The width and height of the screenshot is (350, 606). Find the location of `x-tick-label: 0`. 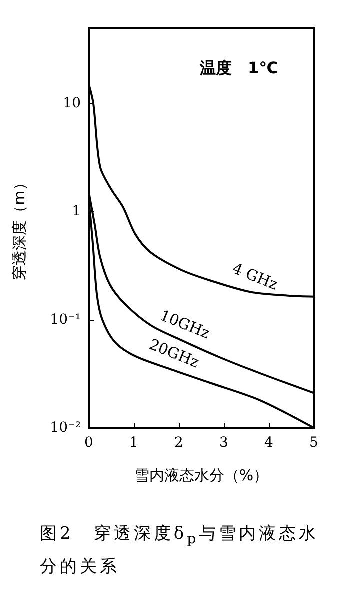

x-tick-label: 0 is located at coordinates (89, 443).